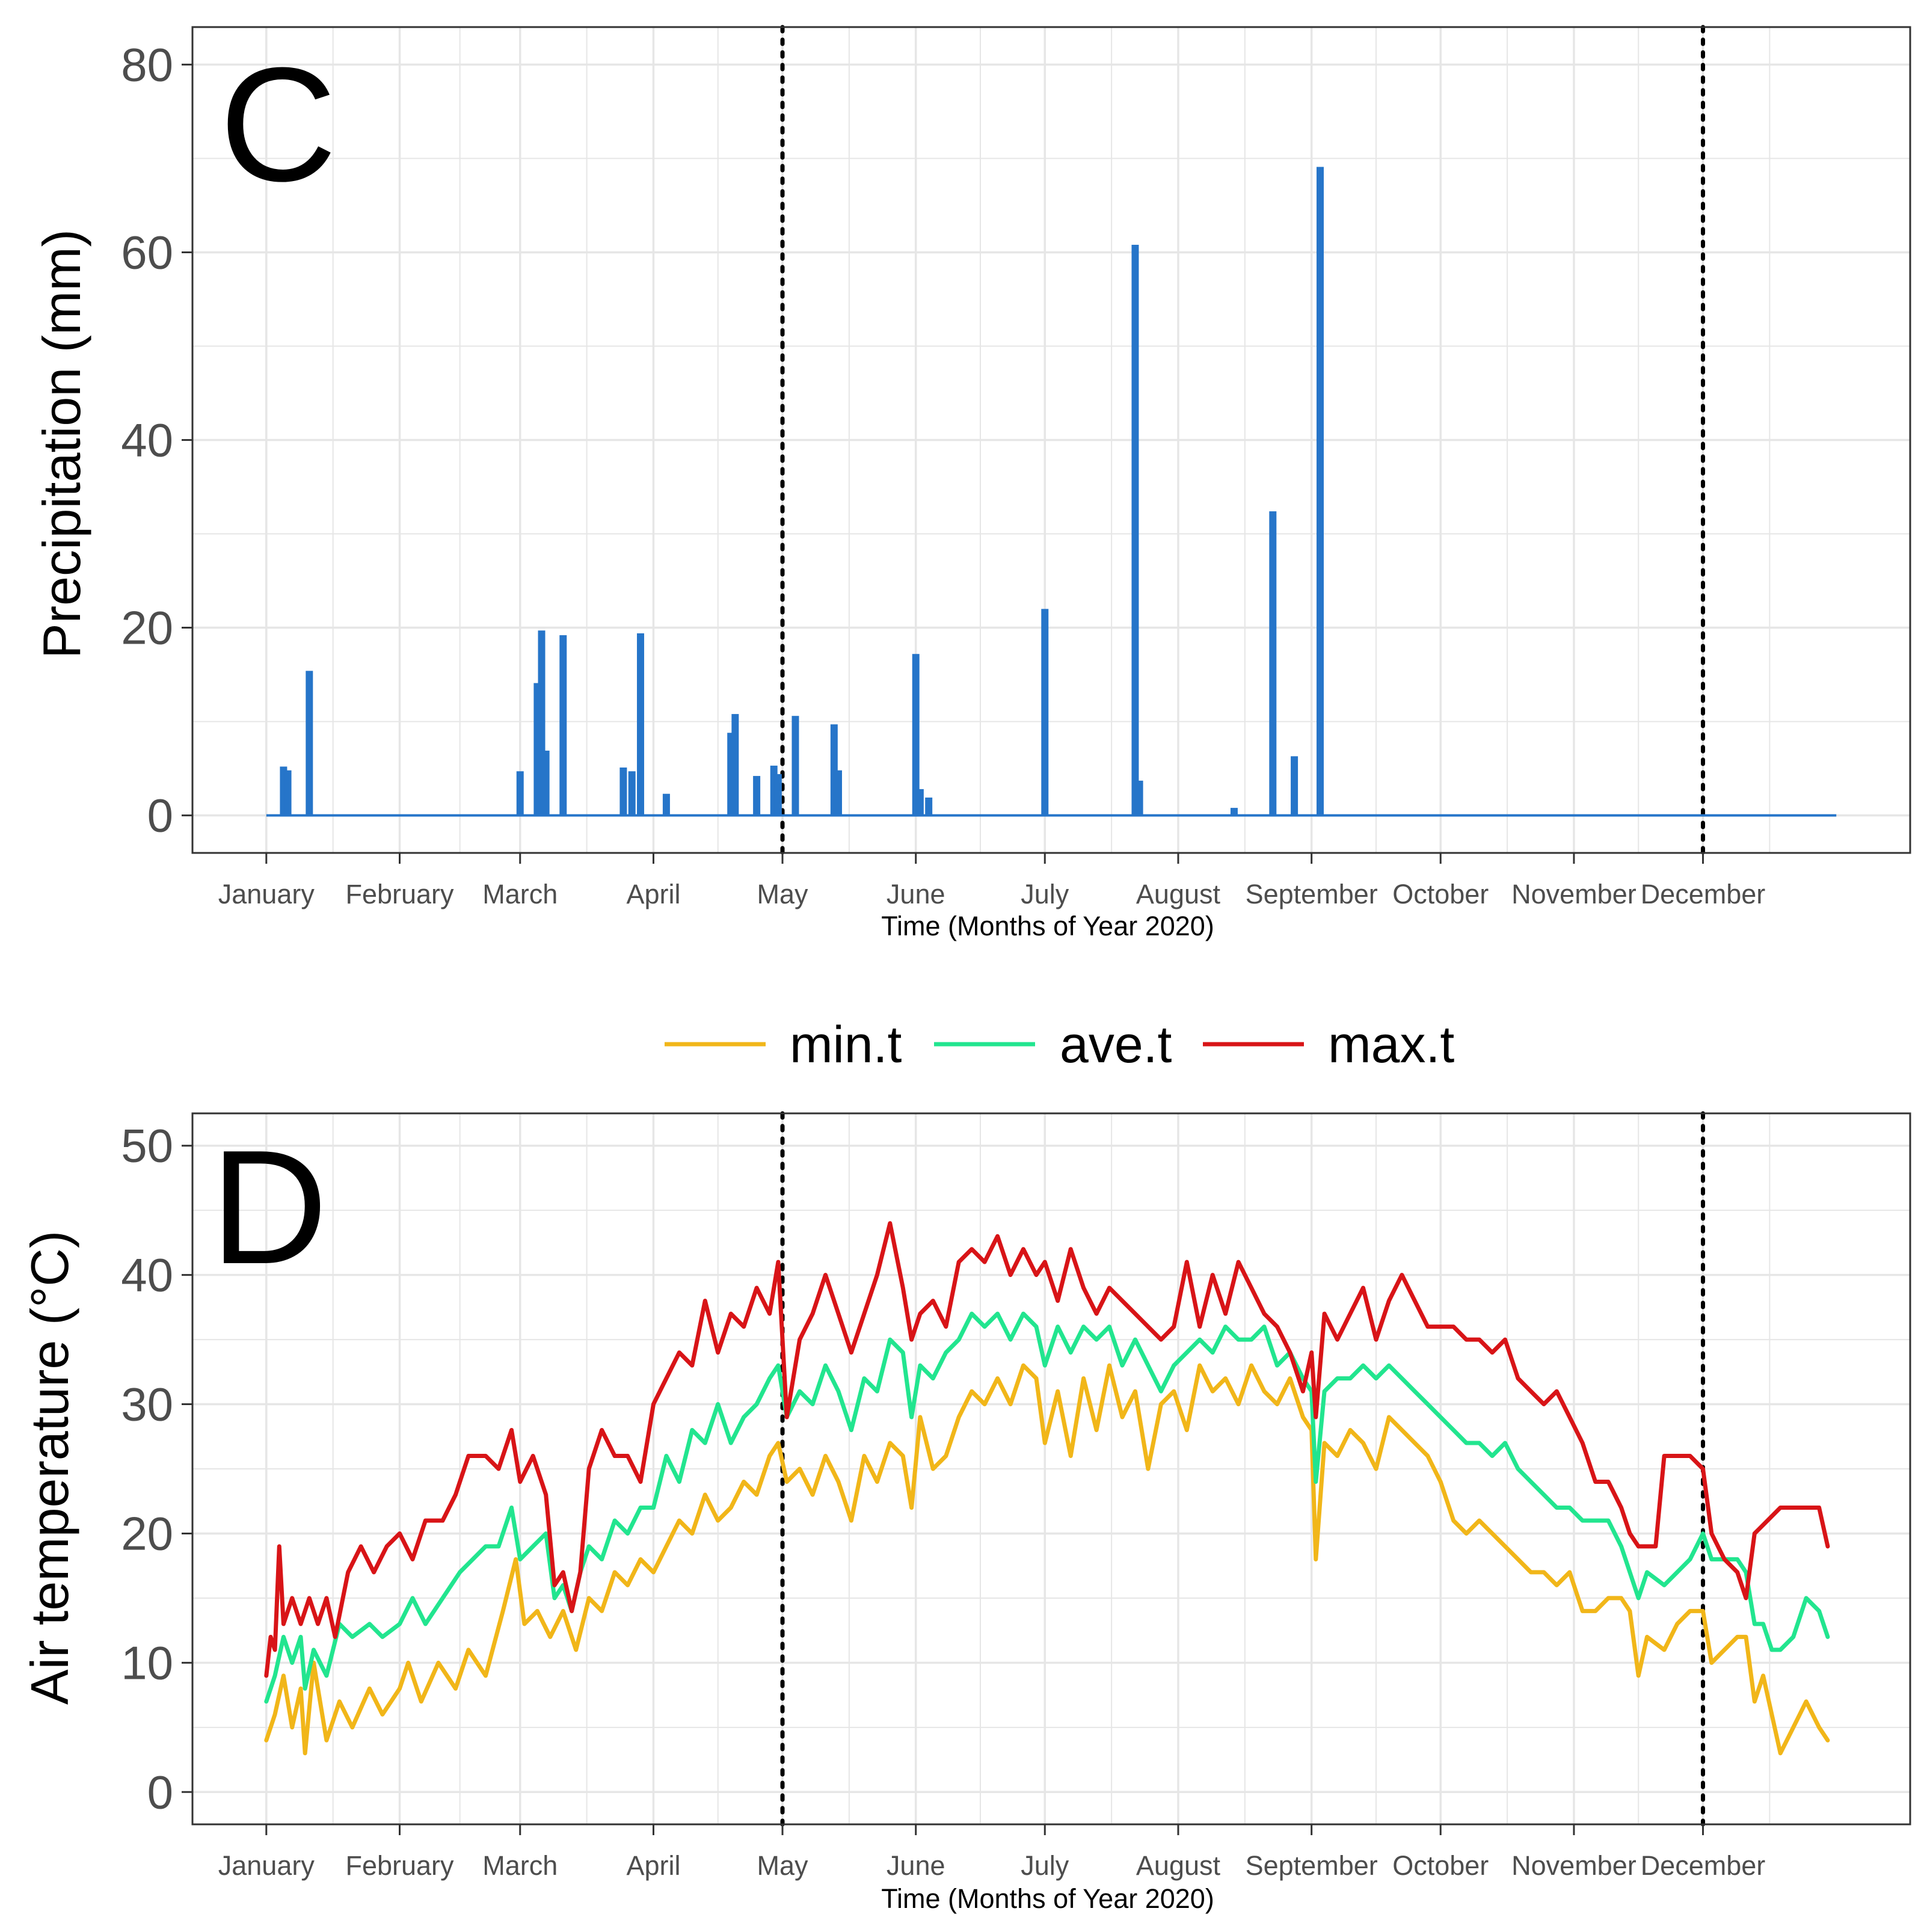 This screenshot has width=1924, height=1932. I want to click on y-tick-label: 30, so click(147, 1404).